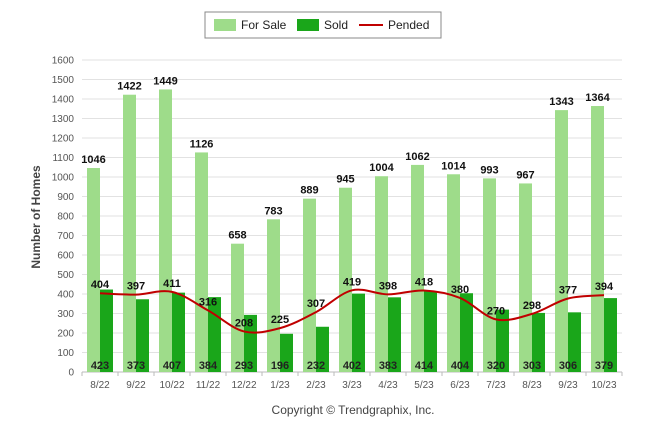  Describe the element at coordinates (532, 306) in the screenshot. I see `pended-data-label: 298` at that location.